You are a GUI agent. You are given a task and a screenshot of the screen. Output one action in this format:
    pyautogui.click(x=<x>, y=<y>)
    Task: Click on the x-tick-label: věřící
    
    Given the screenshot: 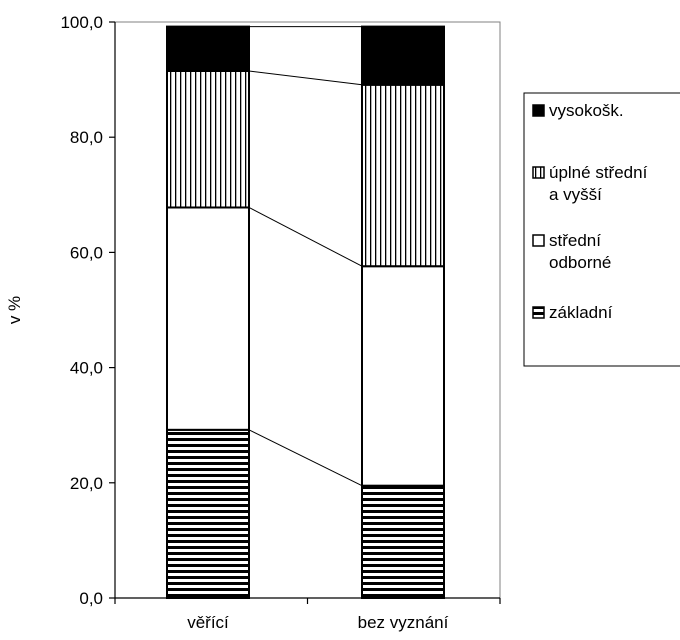 What is the action you would take?
    pyautogui.click(x=208, y=622)
    